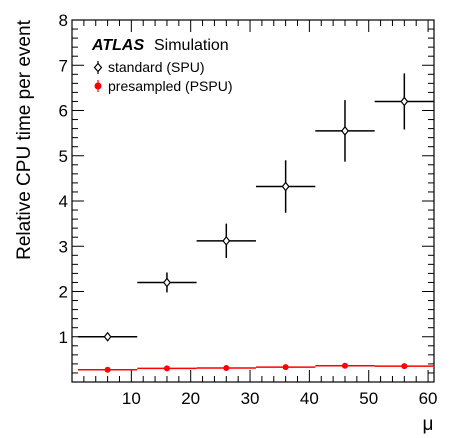 The image size is (457, 438). Describe the element at coordinates (63, 65) in the screenshot. I see `y-tick-label: 7` at that location.